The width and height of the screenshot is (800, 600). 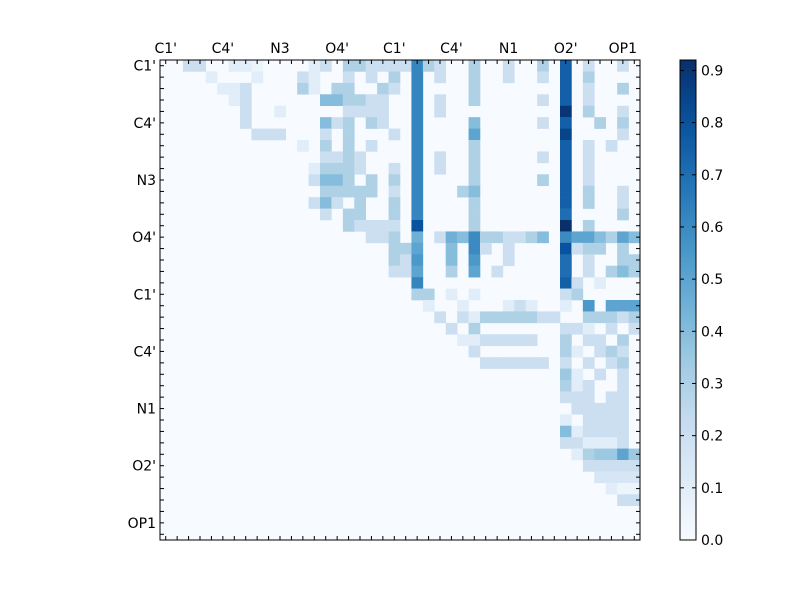 I want to click on y-tick-label: C1', so click(x=144, y=67).